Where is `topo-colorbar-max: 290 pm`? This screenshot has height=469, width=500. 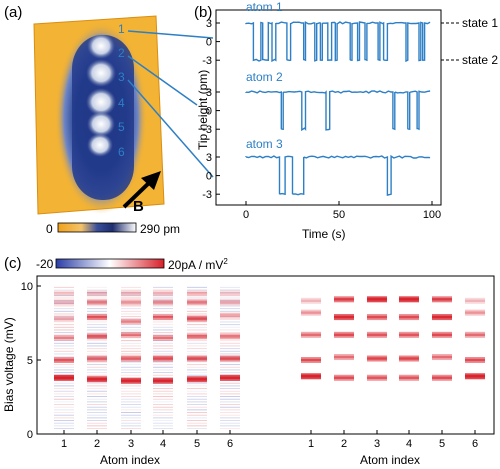
topo-colorbar-max: 290 pm is located at coordinates (160, 229).